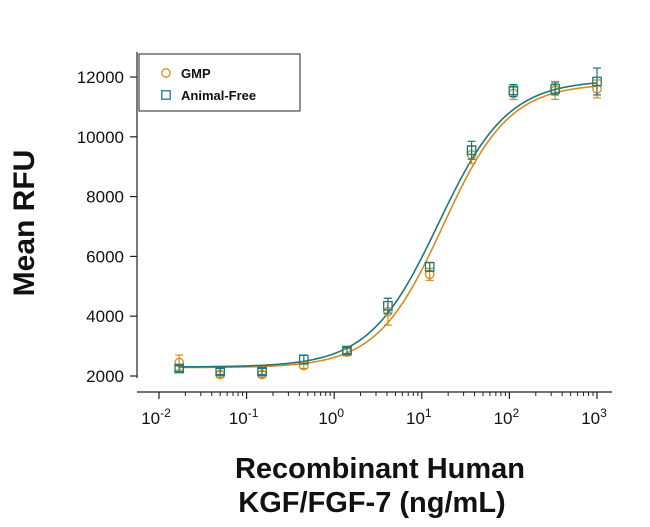 This screenshot has height=527, width=650. I want to click on y-tick-label: 6000, so click(105, 256).